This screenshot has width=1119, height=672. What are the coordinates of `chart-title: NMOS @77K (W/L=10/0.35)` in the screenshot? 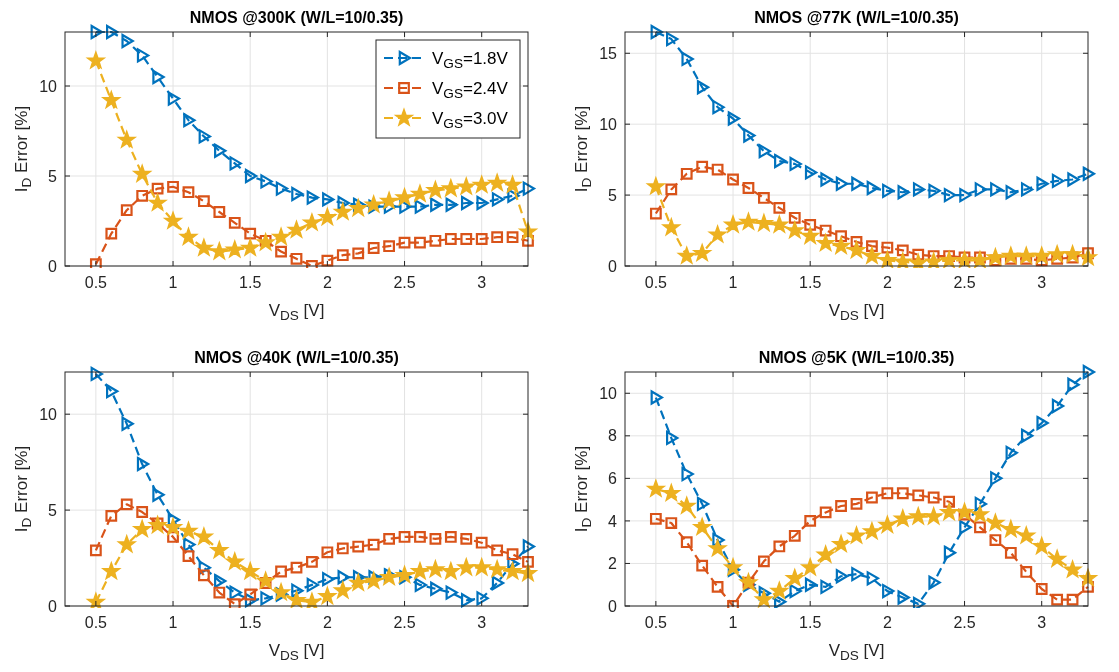 It's located at (856, 17).